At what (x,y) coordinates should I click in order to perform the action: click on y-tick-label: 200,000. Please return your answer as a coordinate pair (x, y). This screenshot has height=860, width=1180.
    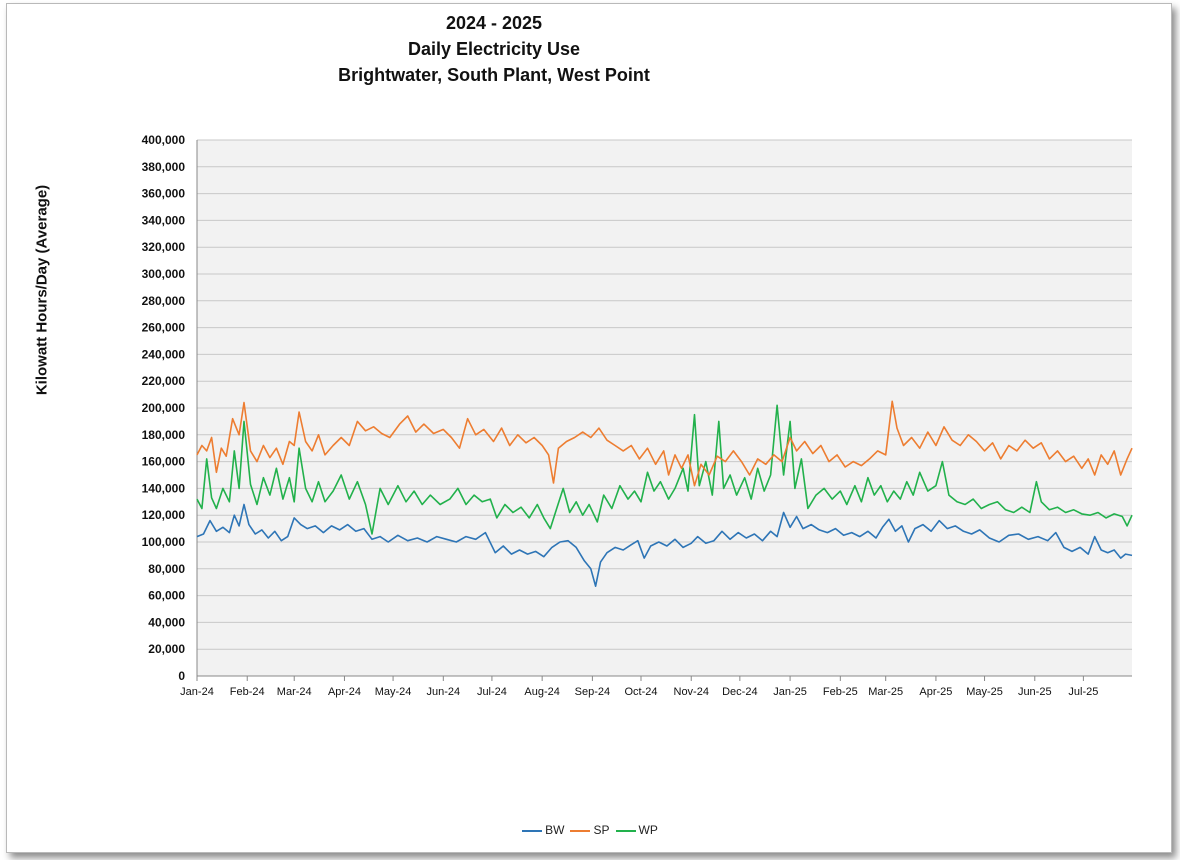
    Looking at the image, I should click on (164, 408).